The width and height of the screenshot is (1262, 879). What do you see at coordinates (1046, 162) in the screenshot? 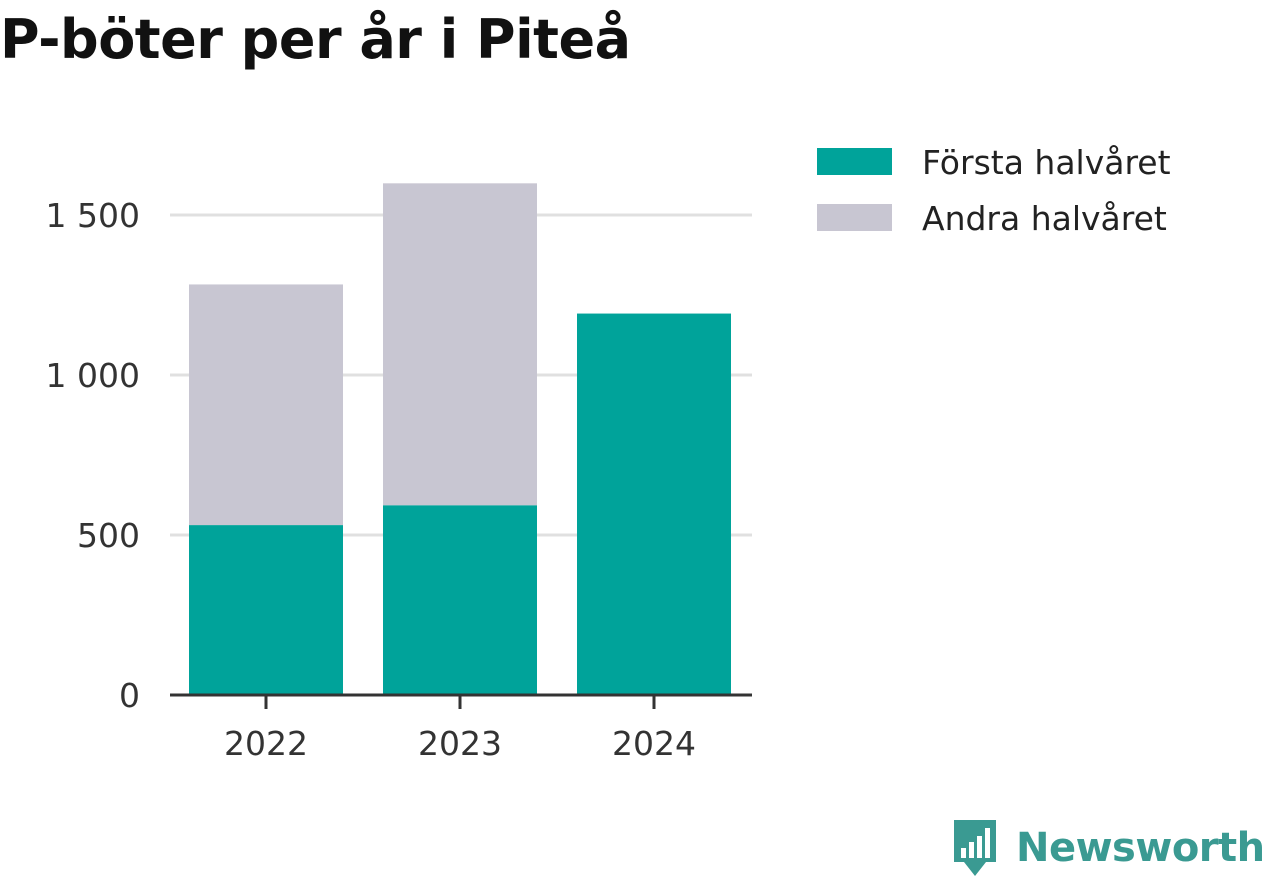
I see `legend-label: Första halvåret` at bounding box center [1046, 162].